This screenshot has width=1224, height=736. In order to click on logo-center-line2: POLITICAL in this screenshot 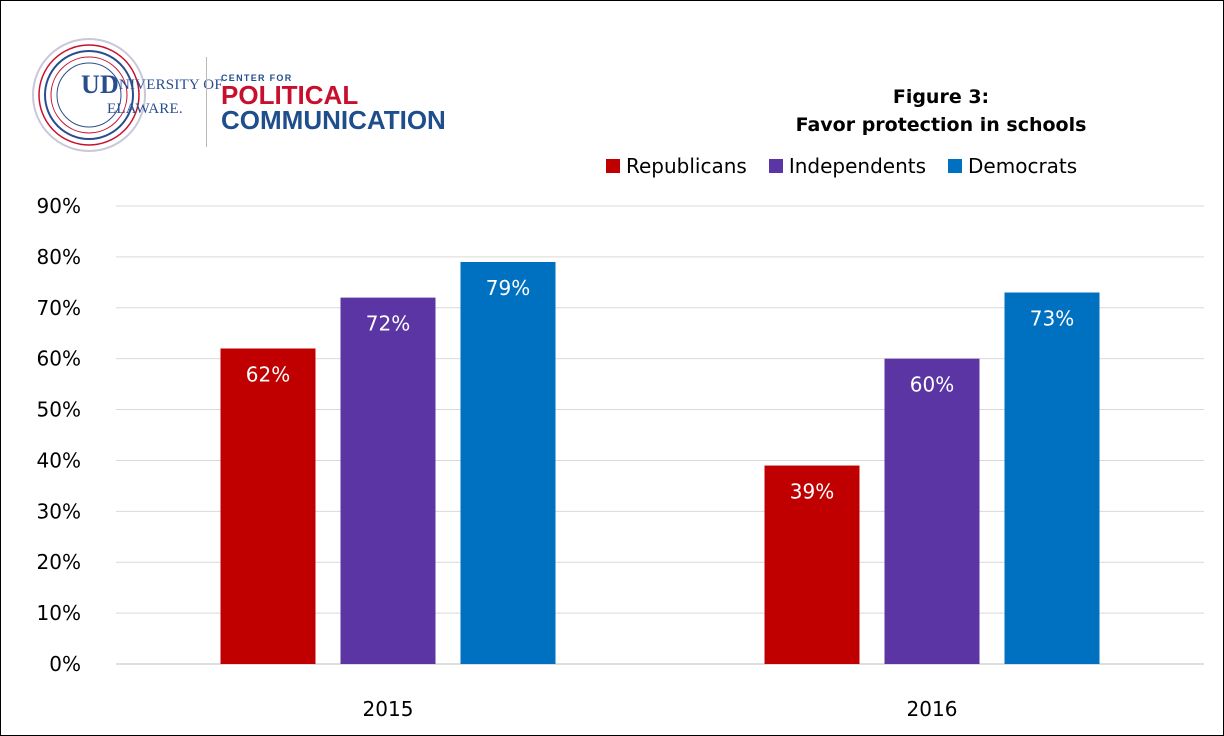, I will do `click(290, 95)`.